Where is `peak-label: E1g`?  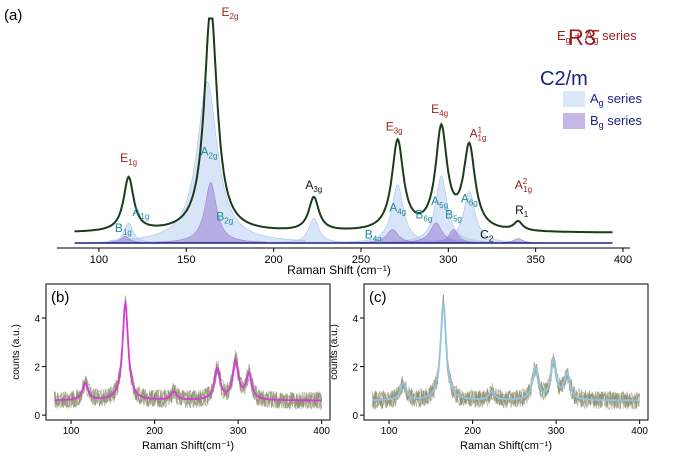 peak-label: E1g is located at coordinates (128, 159).